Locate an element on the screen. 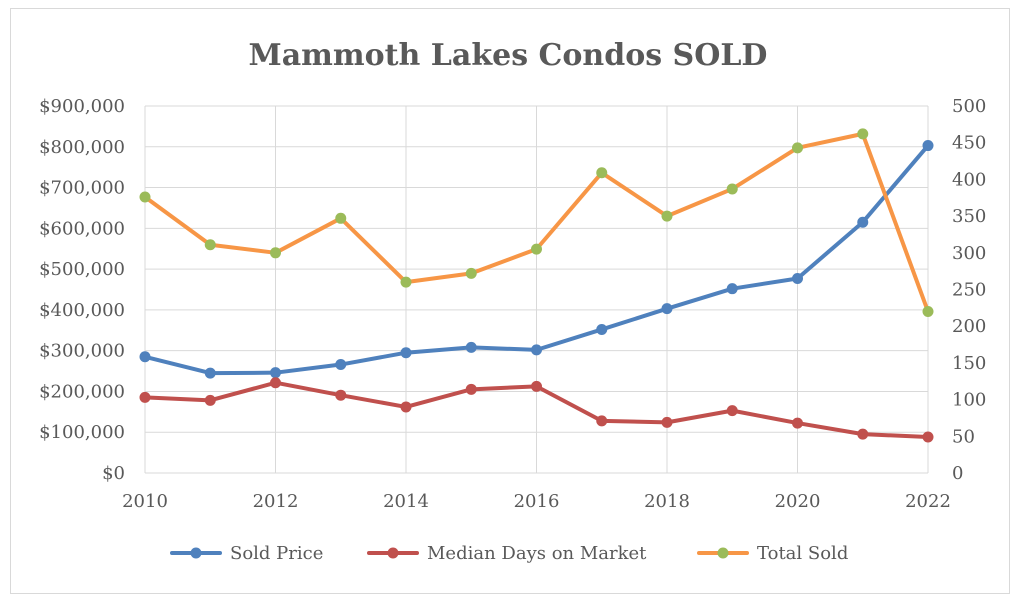 The image size is (1024, 606). right-tick-label: 150 is located at coordinates (969, 363).